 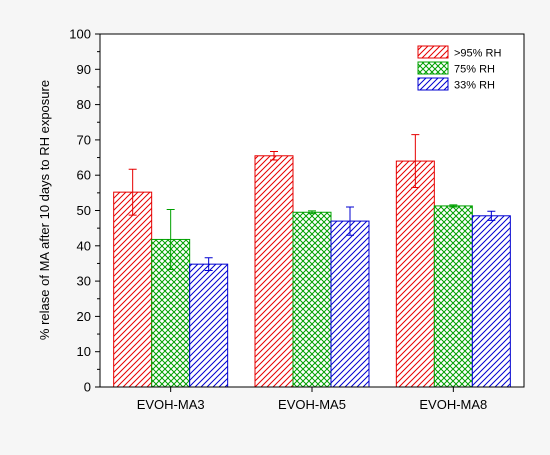 What do you see at coordinates (84, 139) in the screenshot?
I see `y-tick-label: 70` at bounding box center [84, 139].